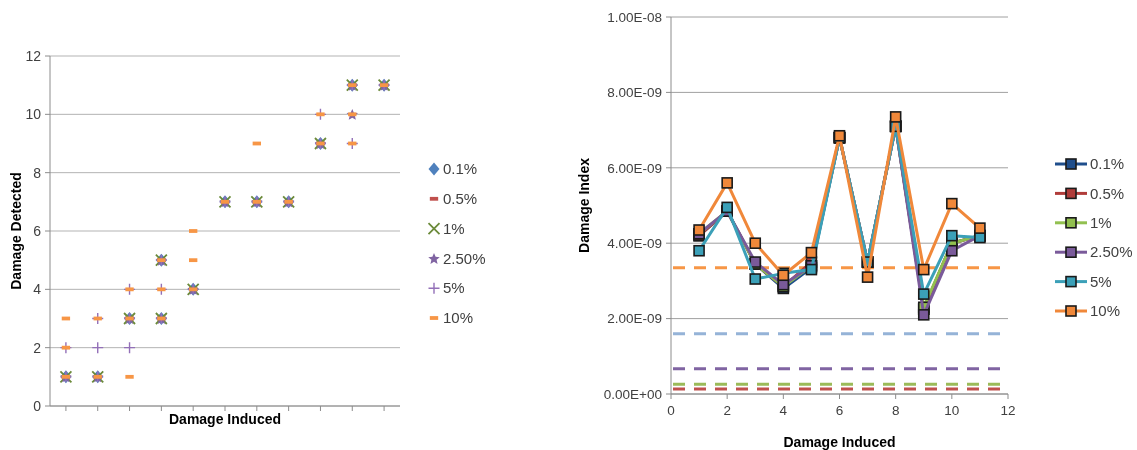 The image size is (1137, 450). I want to click on y-tick-label: 10, so click(33, 114).